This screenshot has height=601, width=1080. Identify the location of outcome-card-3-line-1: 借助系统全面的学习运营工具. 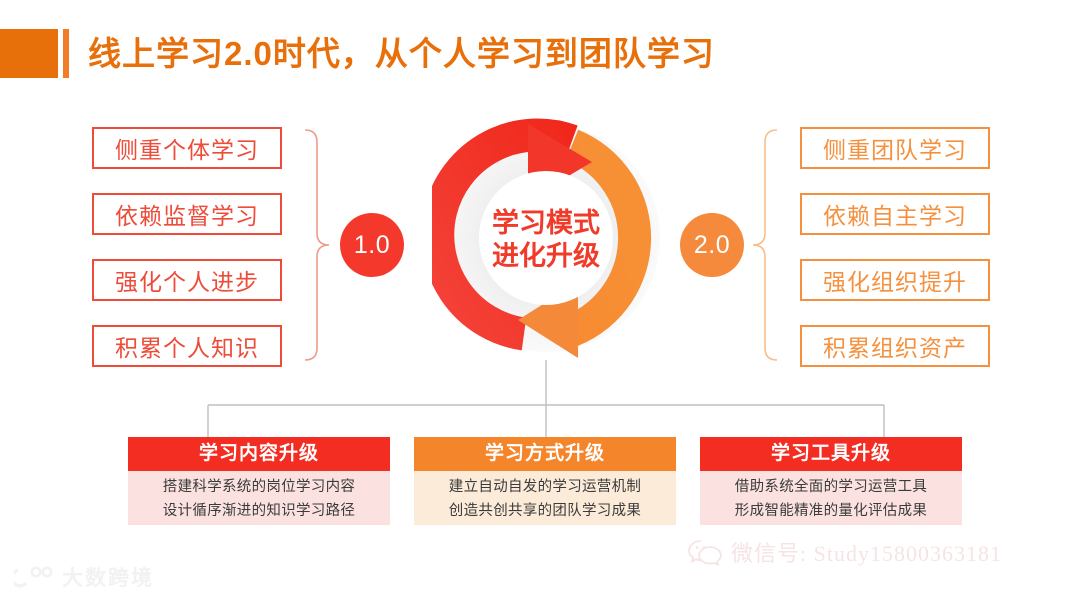
(831, 487).